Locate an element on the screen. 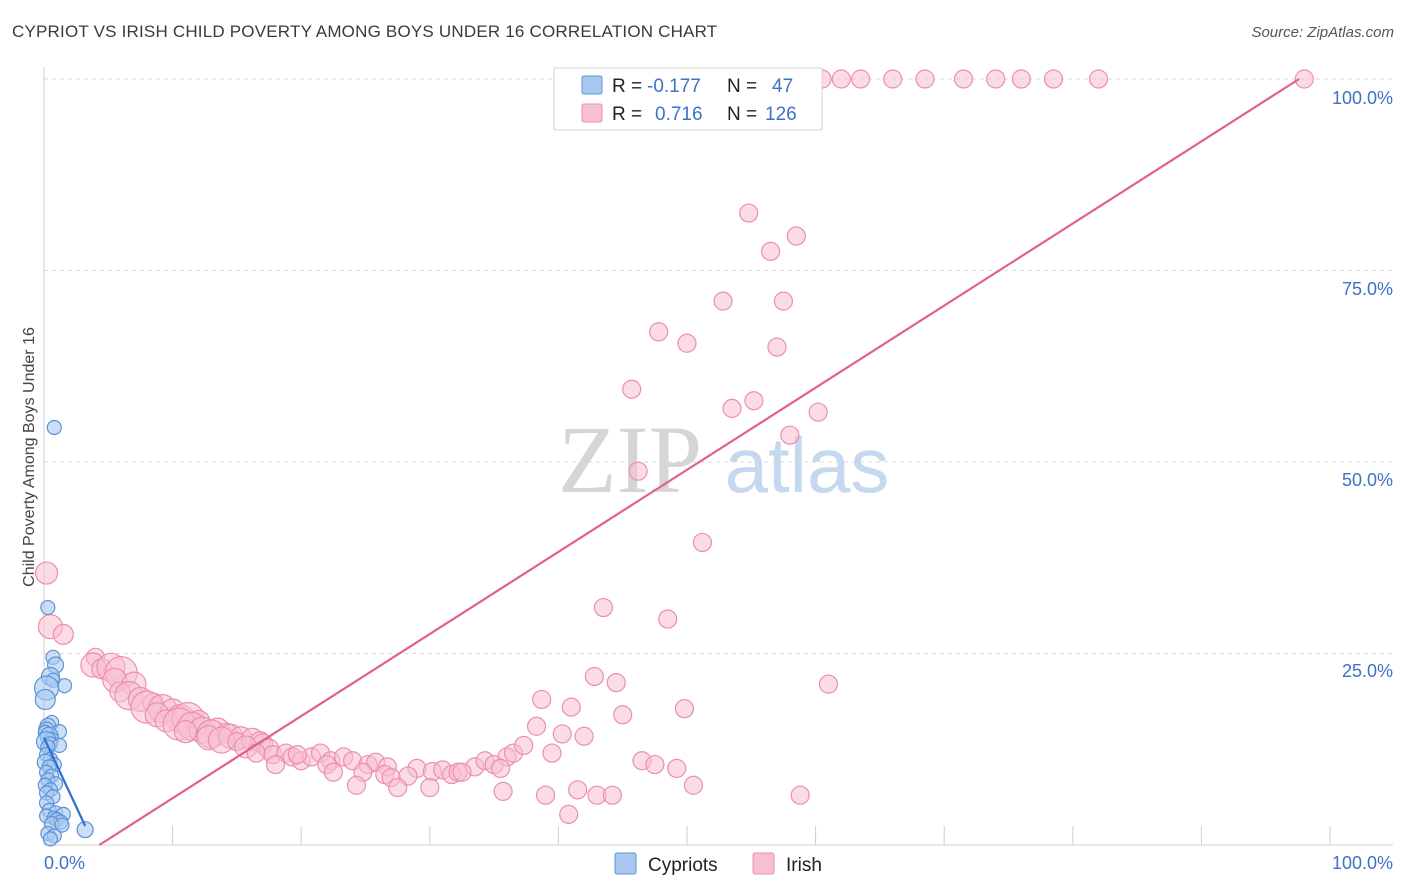 The image size is (1406, 892). y-tick-label-75: 75.0% is located at coordinates (1367, 289).